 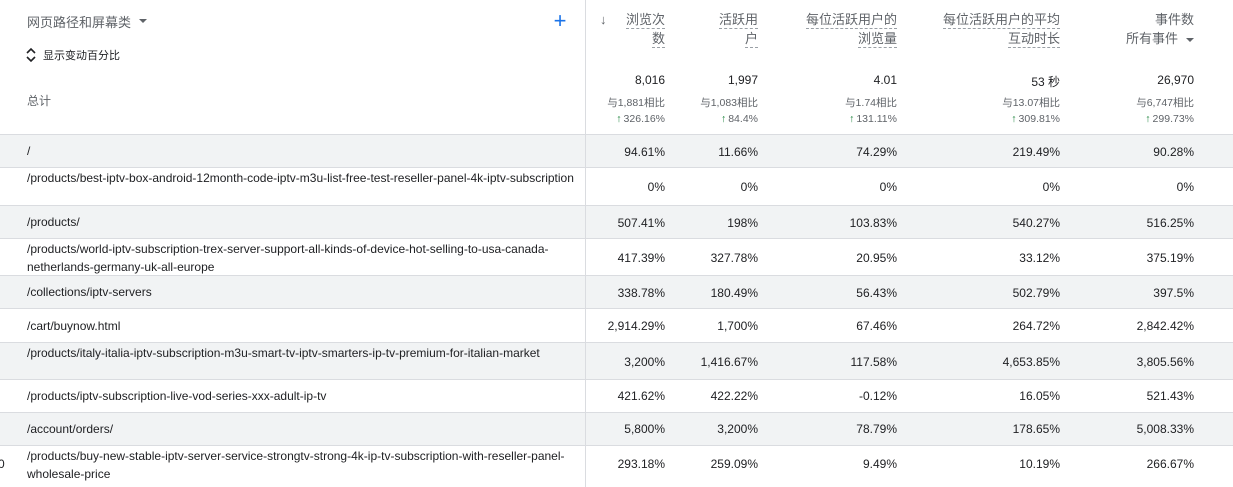 I want to click on page-path: /cart/buynow.html, so click(x=74, y=326).